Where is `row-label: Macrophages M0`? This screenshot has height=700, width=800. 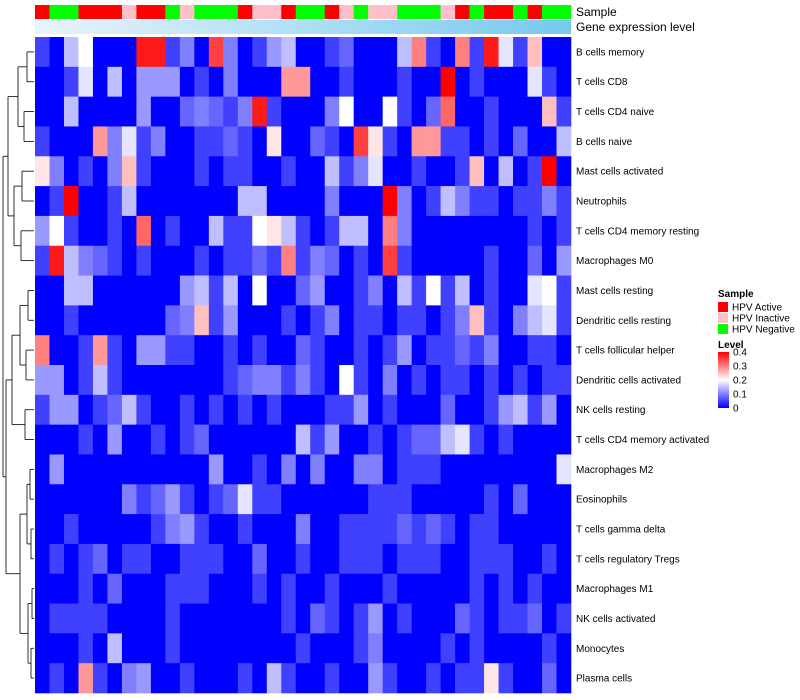
row-label: Macrophages M0 is located at coordinates (615, 261).